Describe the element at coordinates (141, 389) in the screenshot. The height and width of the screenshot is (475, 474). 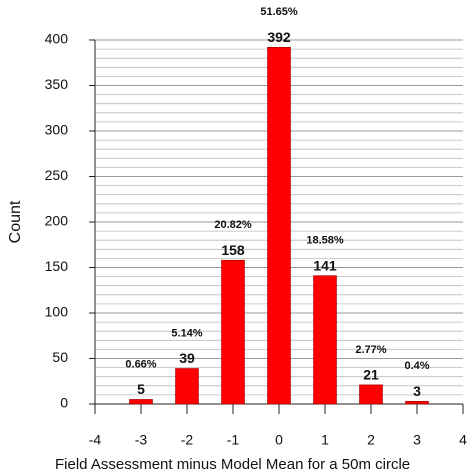
I see `count-label: 5` at that location.